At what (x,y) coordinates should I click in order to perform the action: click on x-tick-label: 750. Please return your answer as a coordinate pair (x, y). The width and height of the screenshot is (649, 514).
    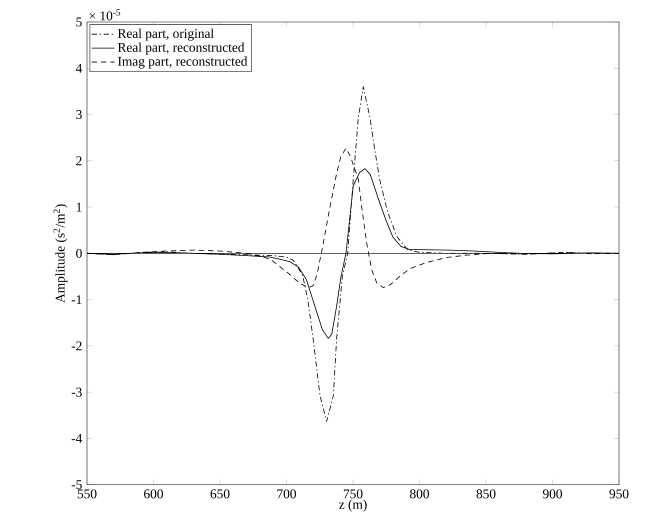
    Looking at the image, I should click on (353, 493).